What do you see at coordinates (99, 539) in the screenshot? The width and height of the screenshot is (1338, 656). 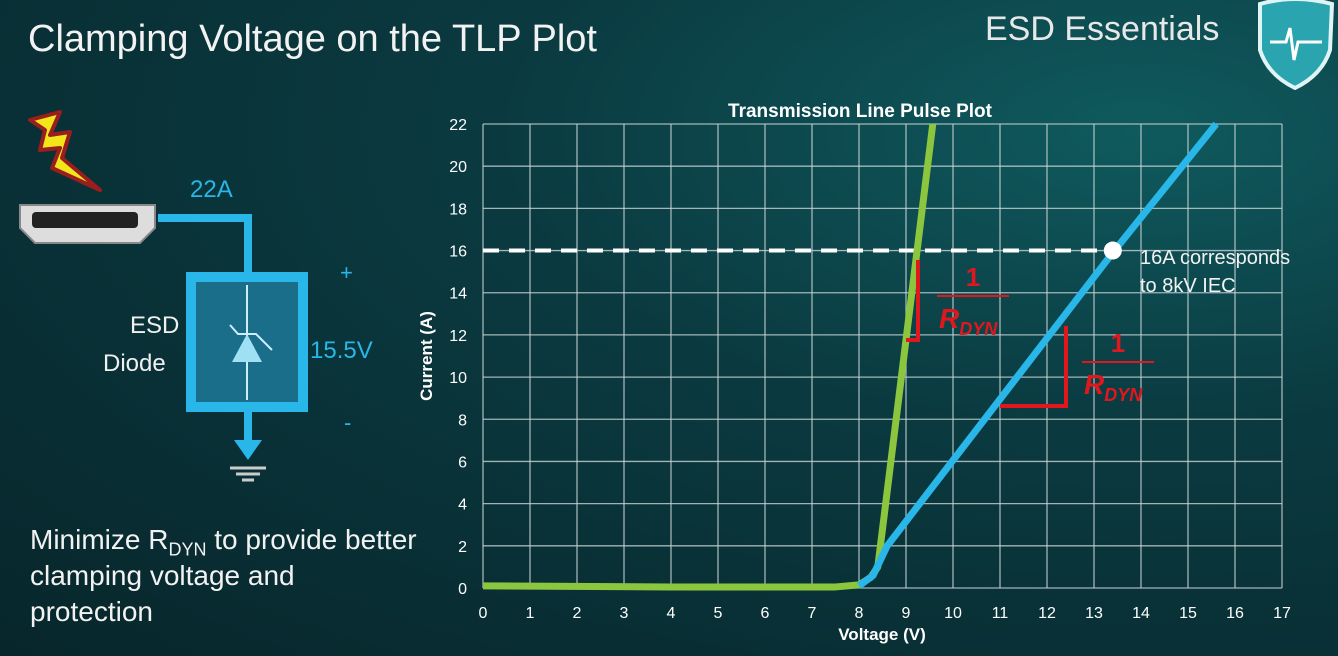 I see `caption-text: Minimize R` at bounding box center [99, 539].